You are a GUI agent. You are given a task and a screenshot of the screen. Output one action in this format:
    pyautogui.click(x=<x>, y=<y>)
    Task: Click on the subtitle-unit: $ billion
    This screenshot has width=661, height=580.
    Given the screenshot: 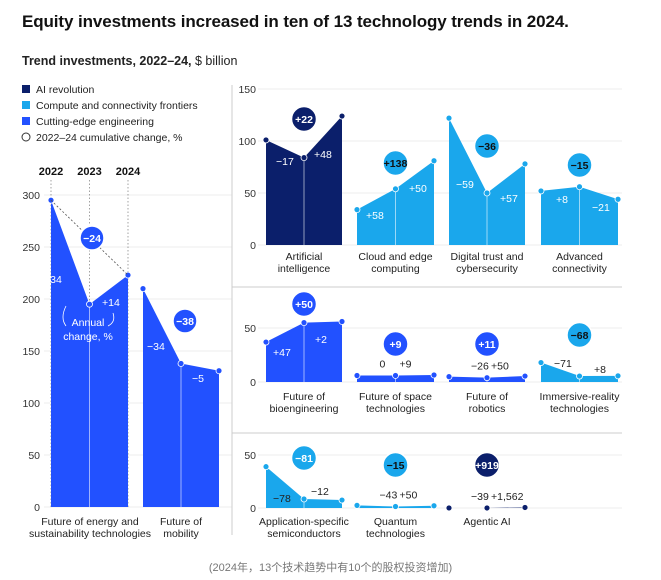 What is the action you would take?
    pyautogui.click(x=214, y=61)
    